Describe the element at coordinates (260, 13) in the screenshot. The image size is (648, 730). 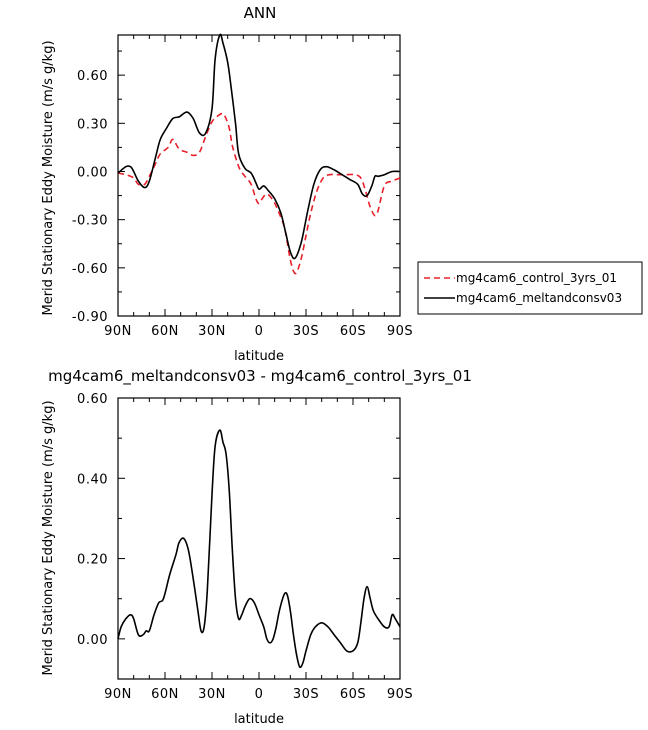
I see `chart-title: ANN` at that location.